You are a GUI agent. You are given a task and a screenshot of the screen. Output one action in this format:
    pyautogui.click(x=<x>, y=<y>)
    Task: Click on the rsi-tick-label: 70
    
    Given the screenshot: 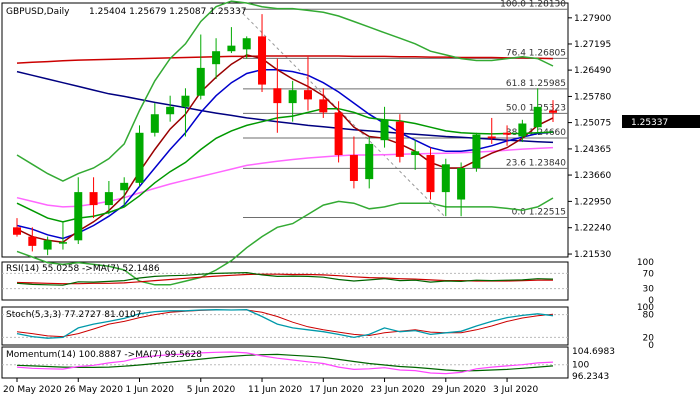 What is the action you would take?
    pyautogui.click(x=649, y=274)
    